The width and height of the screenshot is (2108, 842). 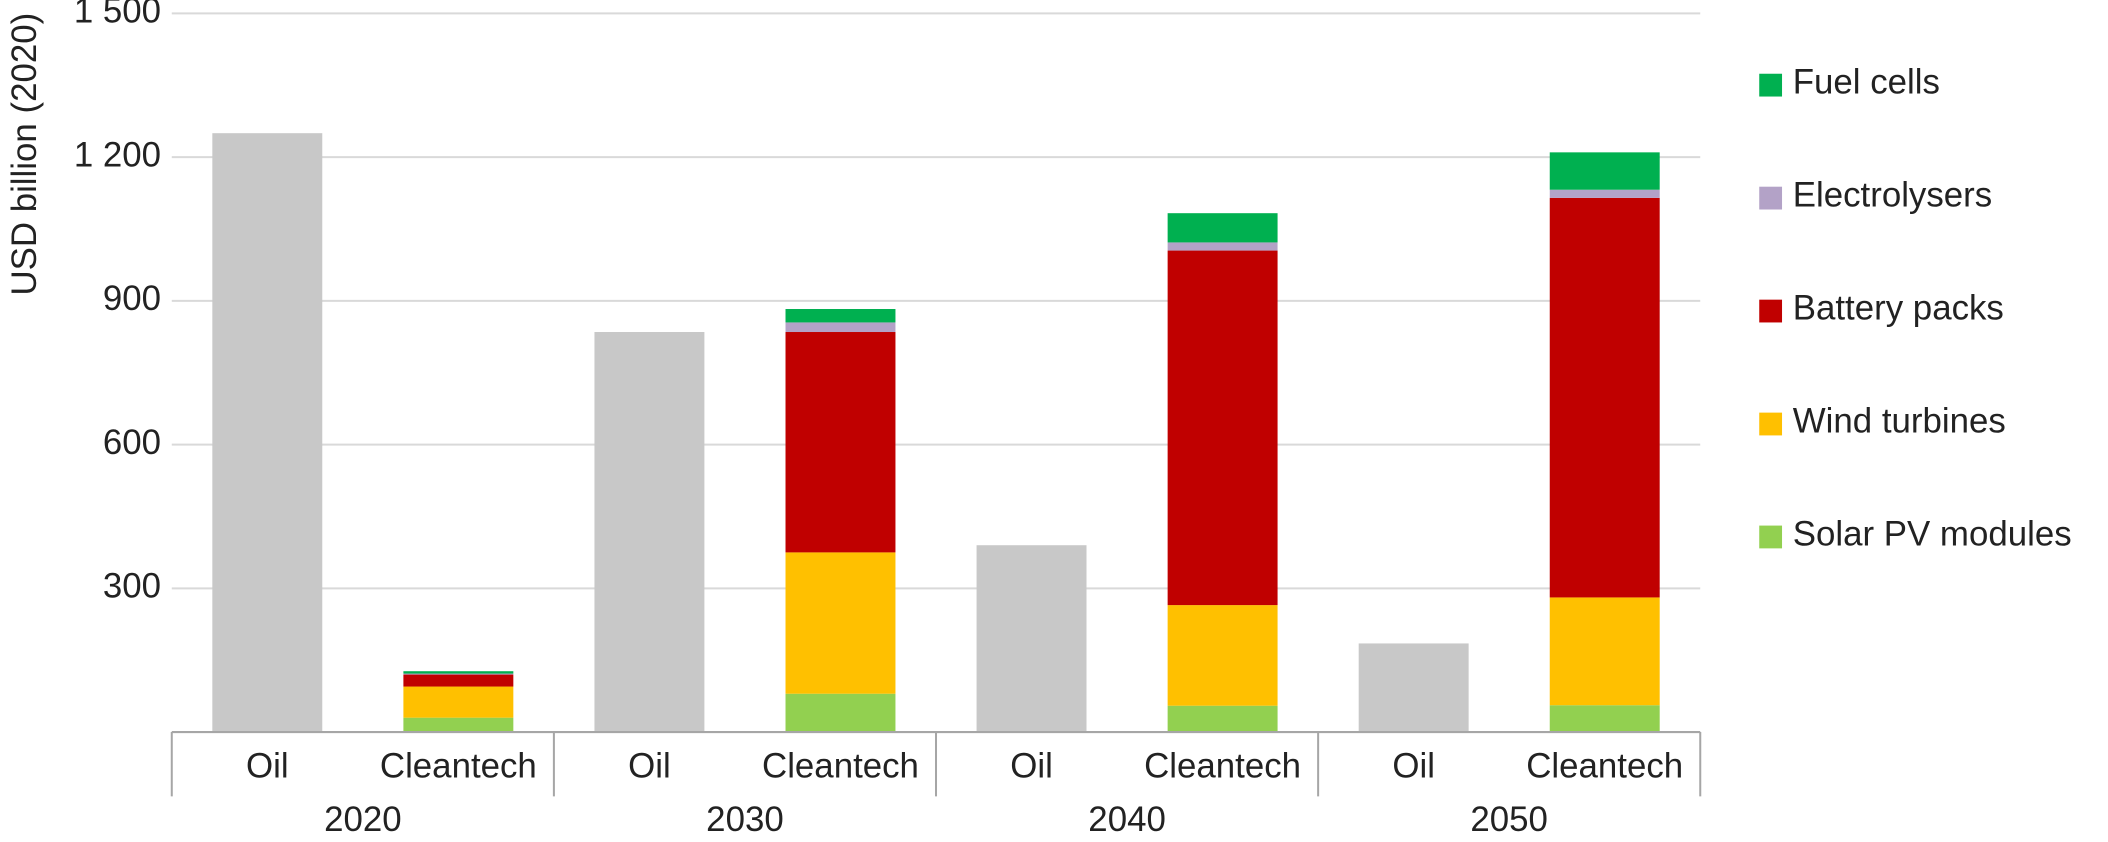 I want to click on group-label: 2020, so click(x=363, y=819).